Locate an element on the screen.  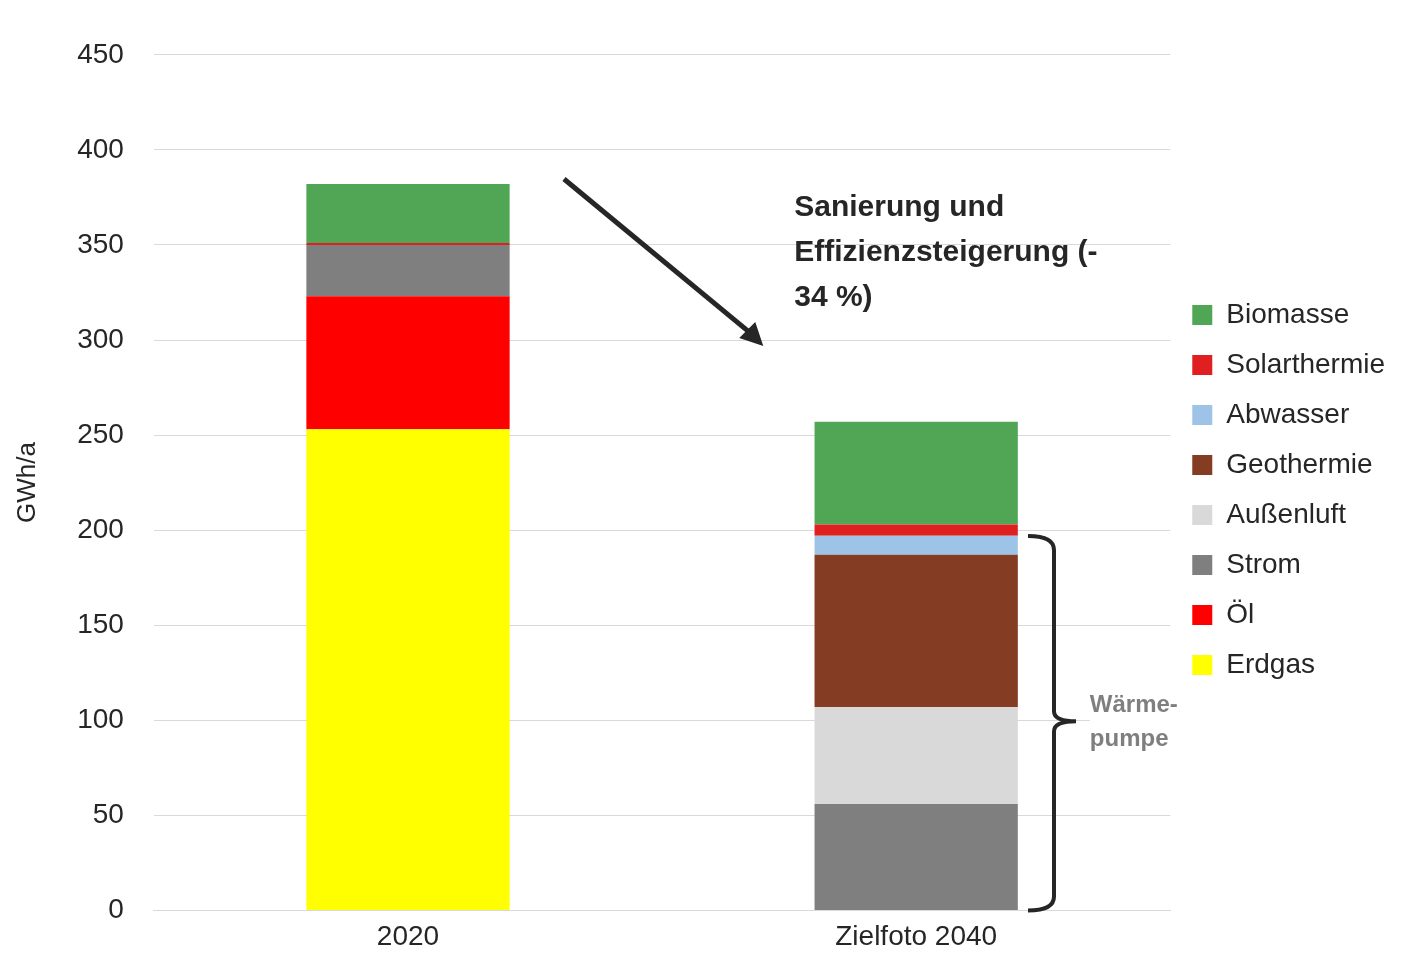
annotation: Wärme-pumpe is located at coordinates (1139, 721).